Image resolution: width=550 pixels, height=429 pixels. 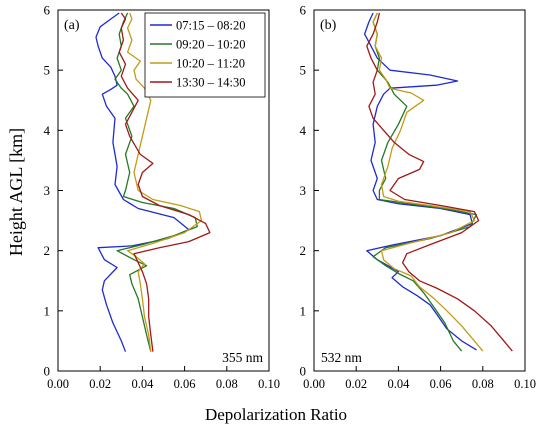 What do you see at coordinates (210, 83) in the screenshot?
I see `legend-entry-4: 13:30 – 14:30` at bounding box center [210, 83].